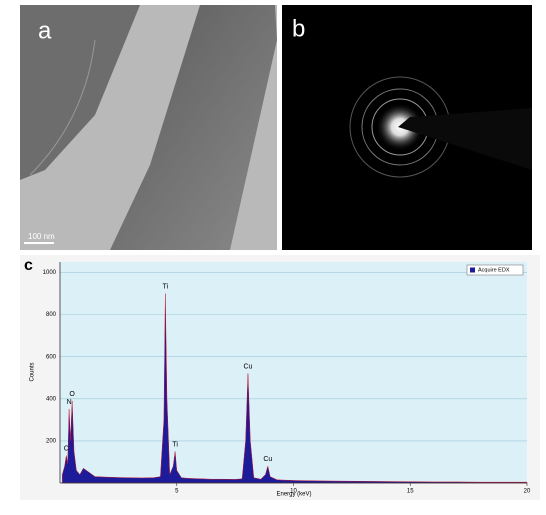  I want to click on y-tick-label: 600, so click(51, 357).